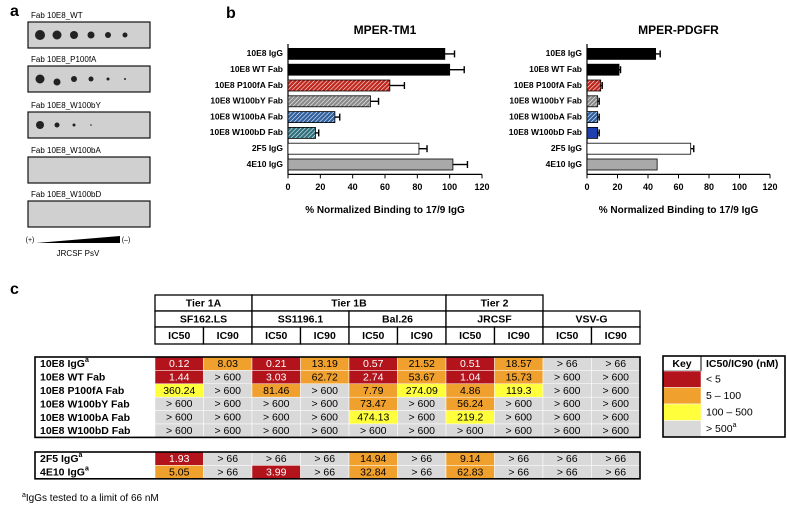  I want to click on footnote: aIgGs tested to a limit of 66 nM, so click(90, 498).